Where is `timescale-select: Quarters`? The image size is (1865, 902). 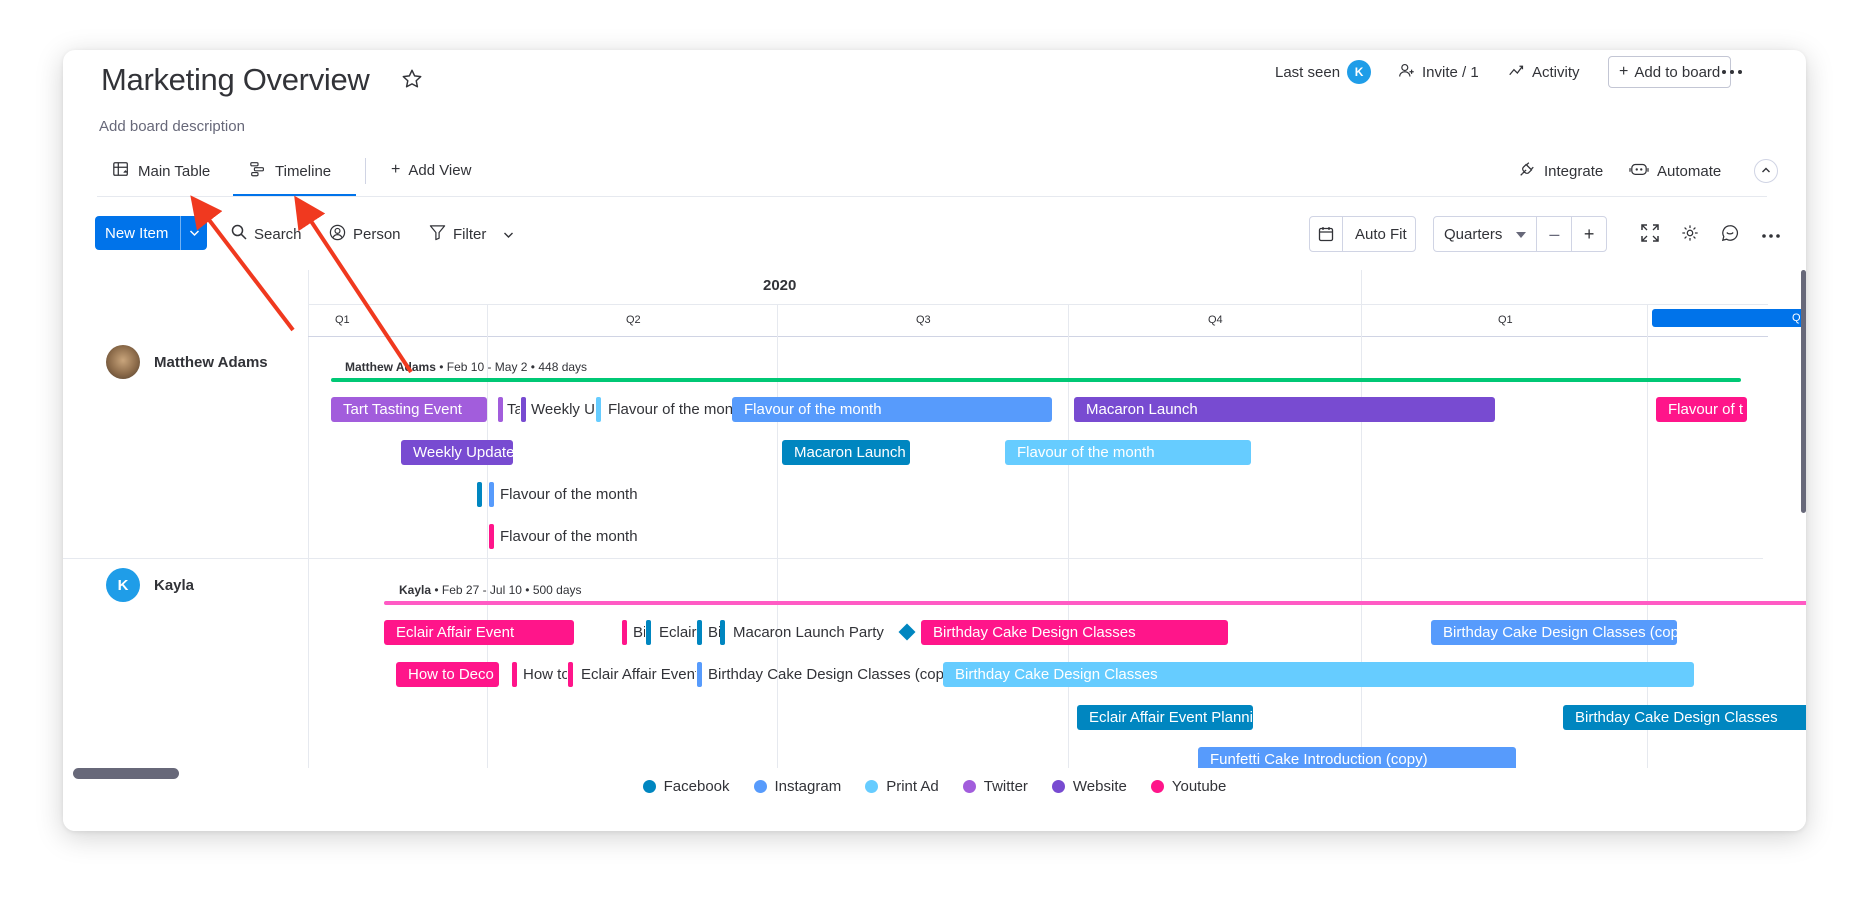
timescale-select: Quarters is located at coordinates (1486, 234).